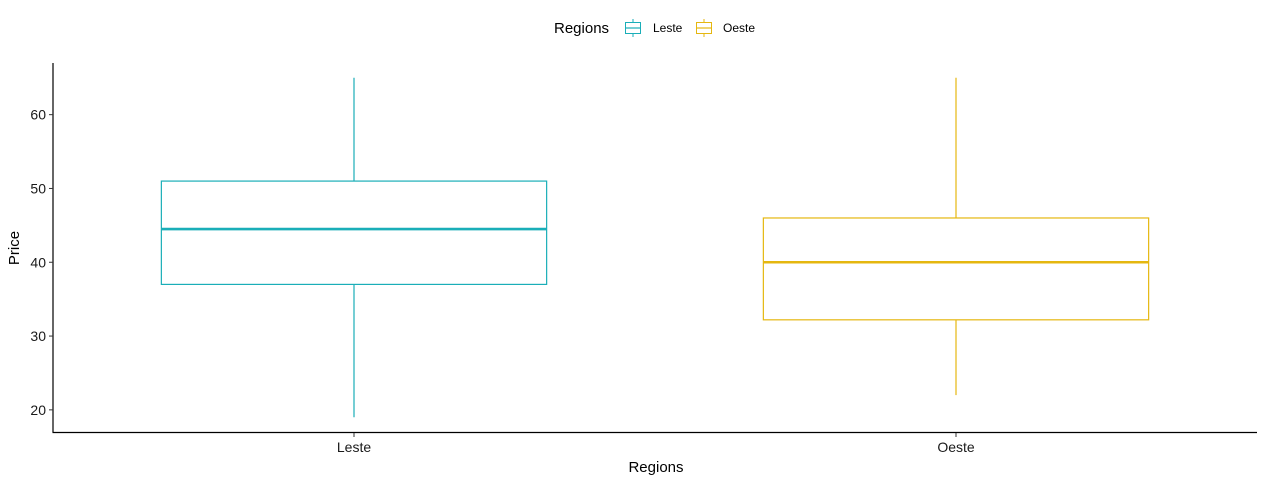 The image size is (1266, 484). I want to click on x-tick-label: Oeste, so click(956, 447).